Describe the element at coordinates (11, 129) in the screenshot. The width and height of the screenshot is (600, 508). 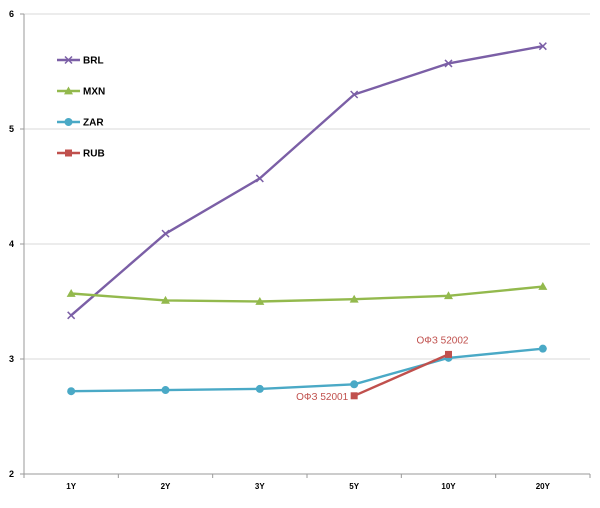
I see `y-tick-label-3: 5` at that location.